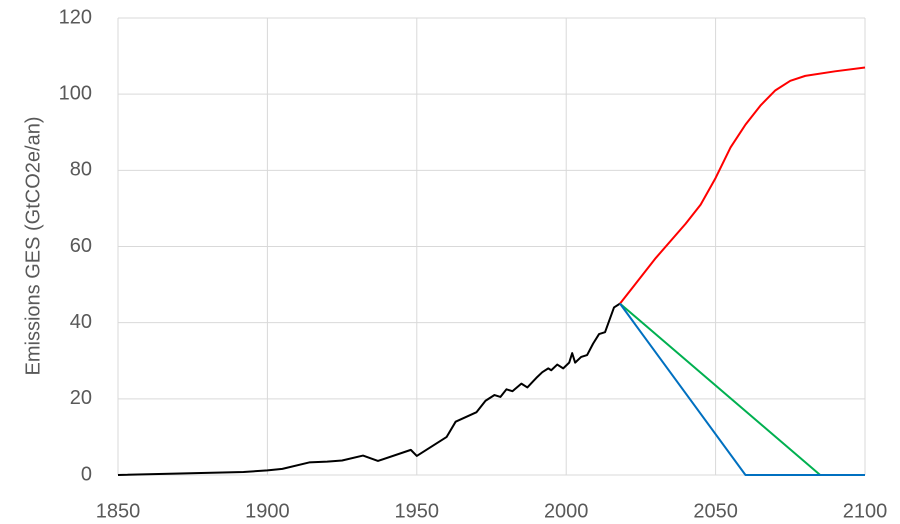  What do you see at coordinates (75, 17) in the screenshot?
I see `y-tick-label: 120` at bounding box center [75, 17].